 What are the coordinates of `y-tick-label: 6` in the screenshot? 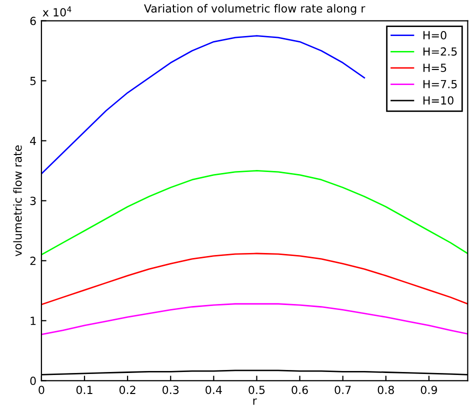 It's located at (33, 21).